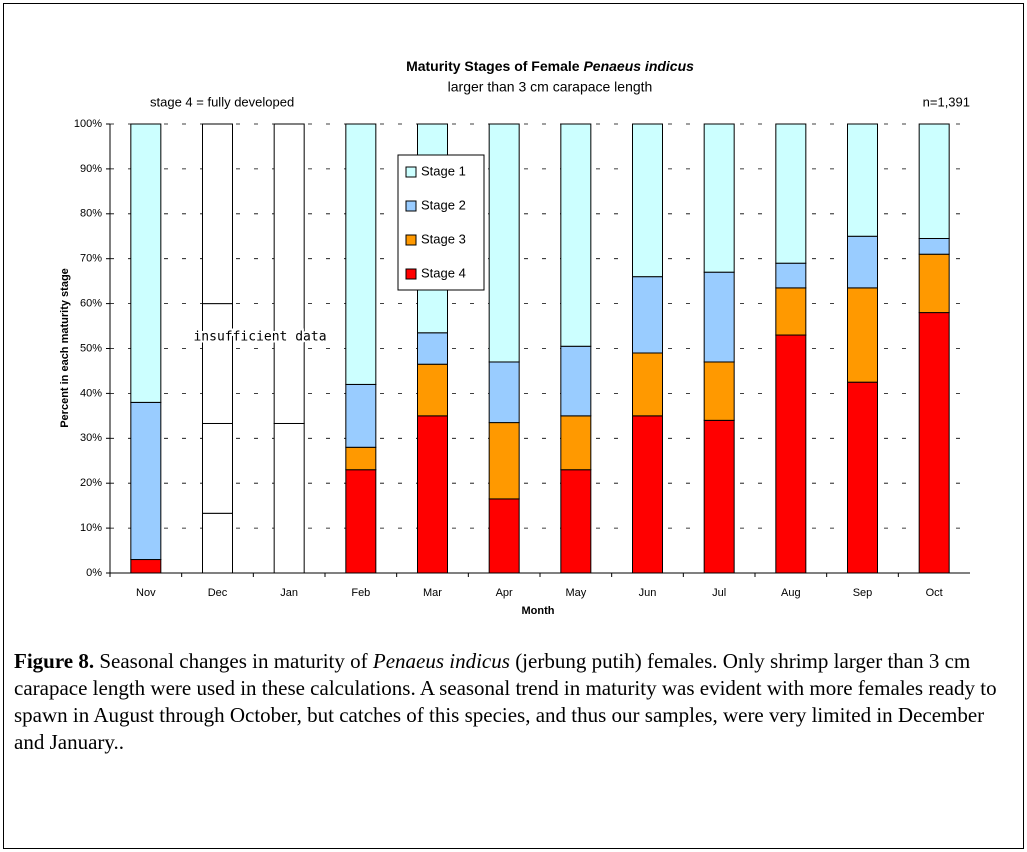 The width and height of the screenshot is (1027, 852). What do you see at coordinates (146, 593) in the screenshot?
I see `x-tick-label: Nov` at bounding box center [146, 593].